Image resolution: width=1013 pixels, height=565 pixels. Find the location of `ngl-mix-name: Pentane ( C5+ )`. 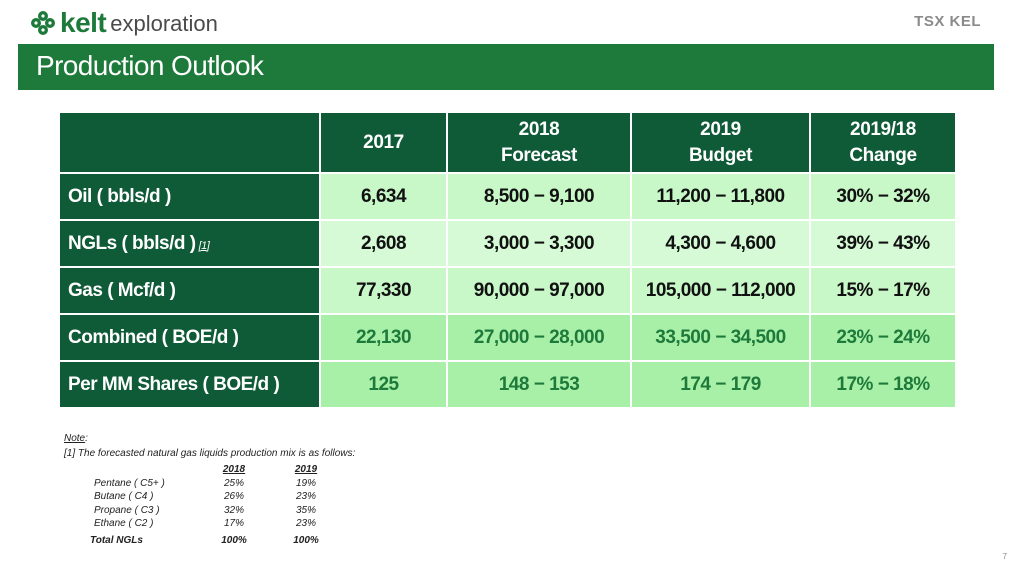

ngl-mix-name: Pentane ( C5+ ) is located at coordinates (129, 483).